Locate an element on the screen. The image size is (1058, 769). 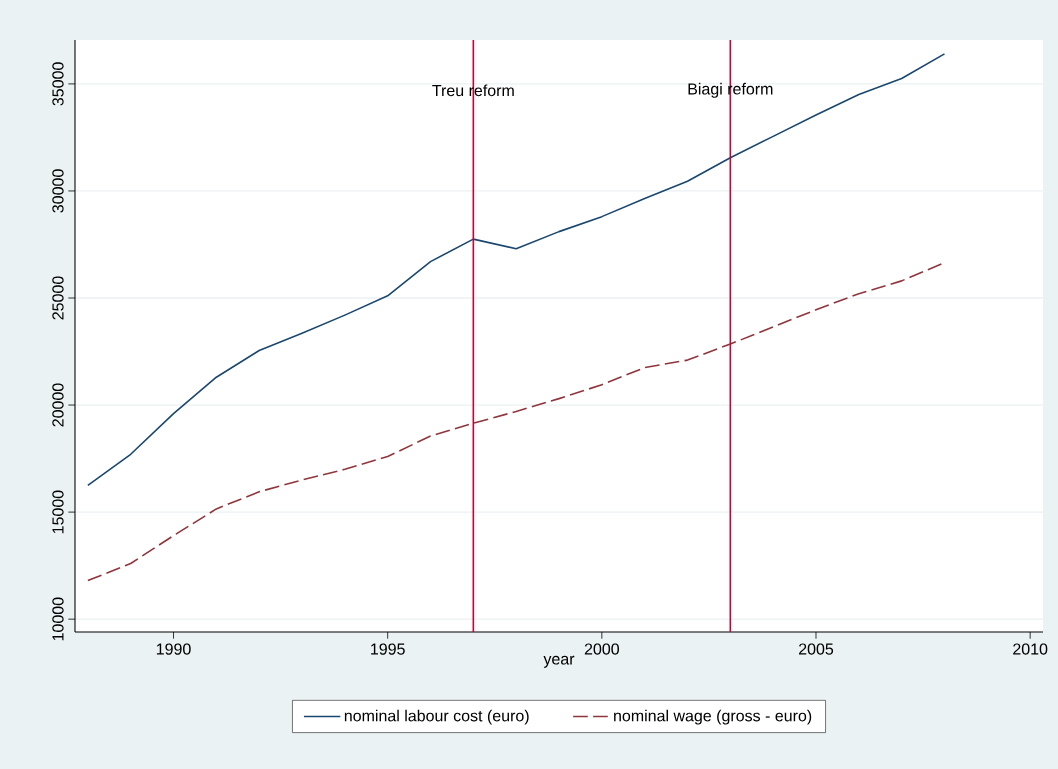
y-tick-label: 35000 is located at coordinates (58, 84).